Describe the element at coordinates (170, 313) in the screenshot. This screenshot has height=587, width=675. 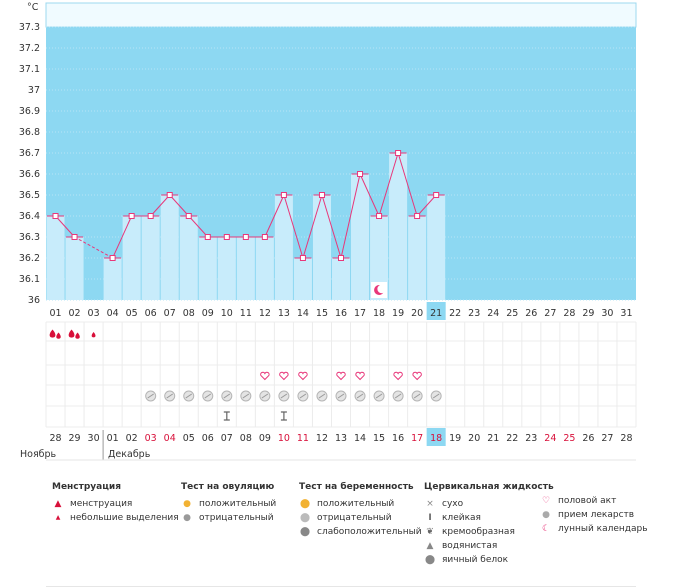
I see `cycle-day-label: 07` at that location.